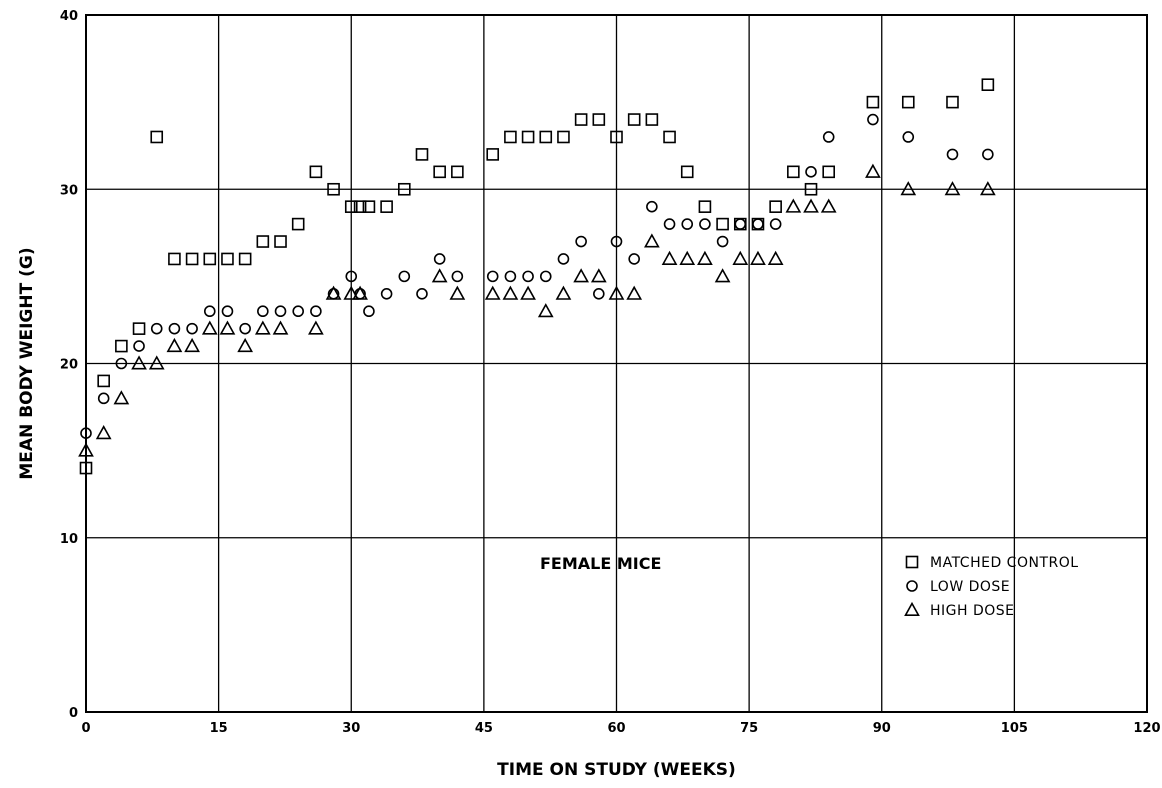  Describe the element at coordinates (1014, 728) in the screenshot. I see `x-tick-label: 105` at that location.